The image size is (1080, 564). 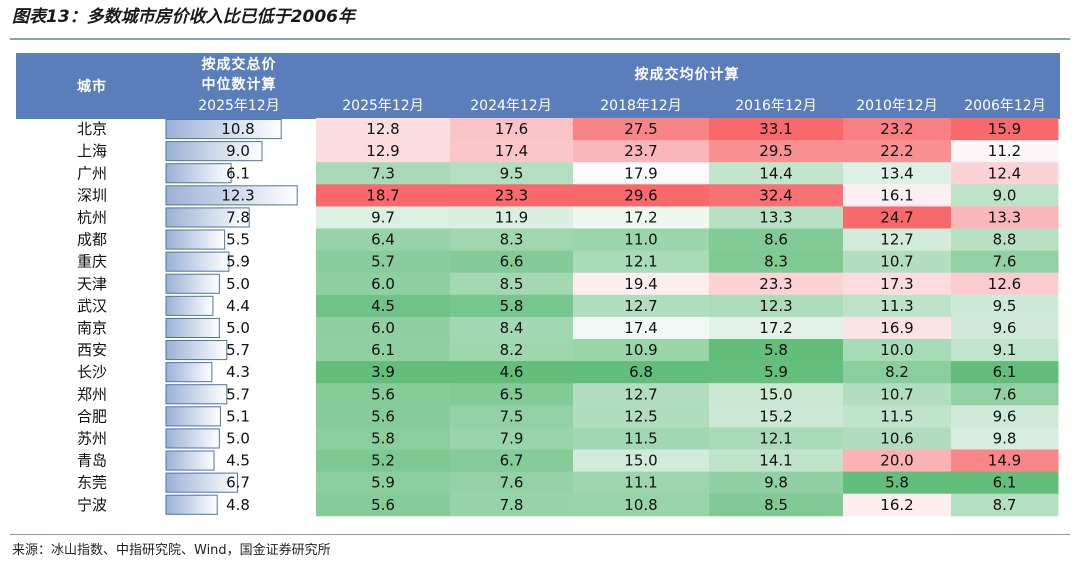 I want to click on city-label: 长沙, so click(x=92, y=372).